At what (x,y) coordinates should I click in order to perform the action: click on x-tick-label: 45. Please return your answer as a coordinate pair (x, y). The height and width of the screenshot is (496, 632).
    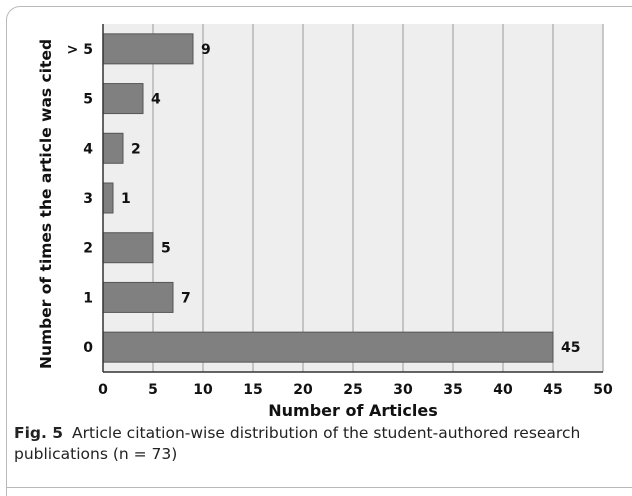
    Looking at the image, I should click on (552, 390).